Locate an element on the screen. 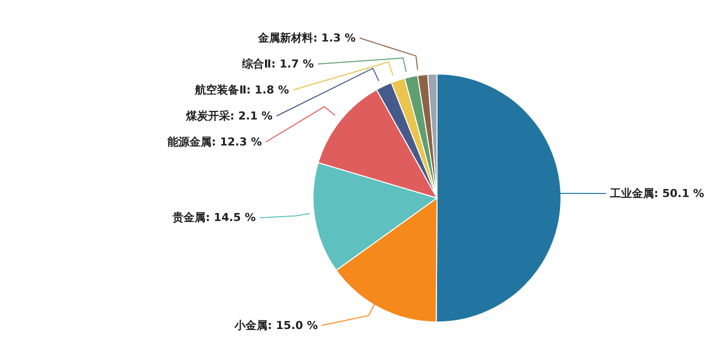 The width and height of the screenshot is (720, 348). slice-label: 能源金属: 12.3 % is located at coordinates (215, 142).